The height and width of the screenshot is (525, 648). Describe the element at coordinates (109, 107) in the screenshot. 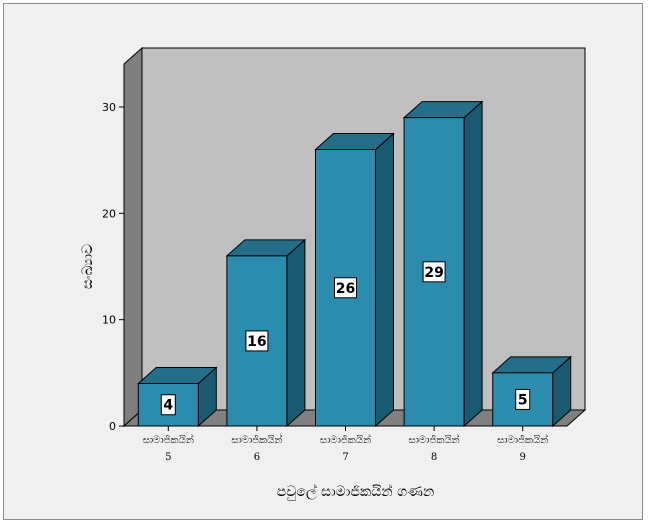

I see `y-tick-label-30: 30` at that location.